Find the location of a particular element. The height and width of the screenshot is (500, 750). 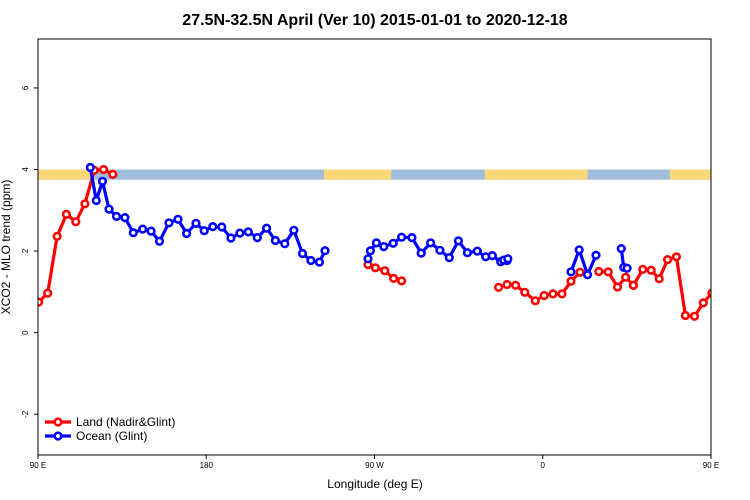

y-axis-title: XCO2 - MLO trend (ppm) is located at coordinates (6, 247).